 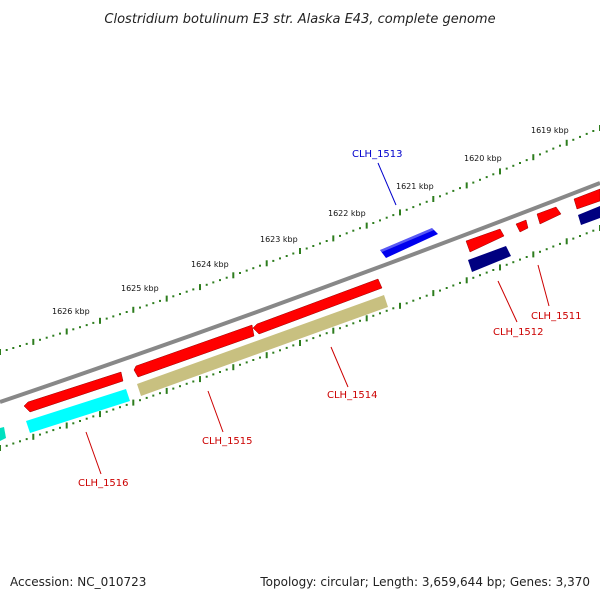 What do you see at coordinates (589, 215) in the screenshot?
I see `feature-edge-navy` at bounding box center [589, 215].